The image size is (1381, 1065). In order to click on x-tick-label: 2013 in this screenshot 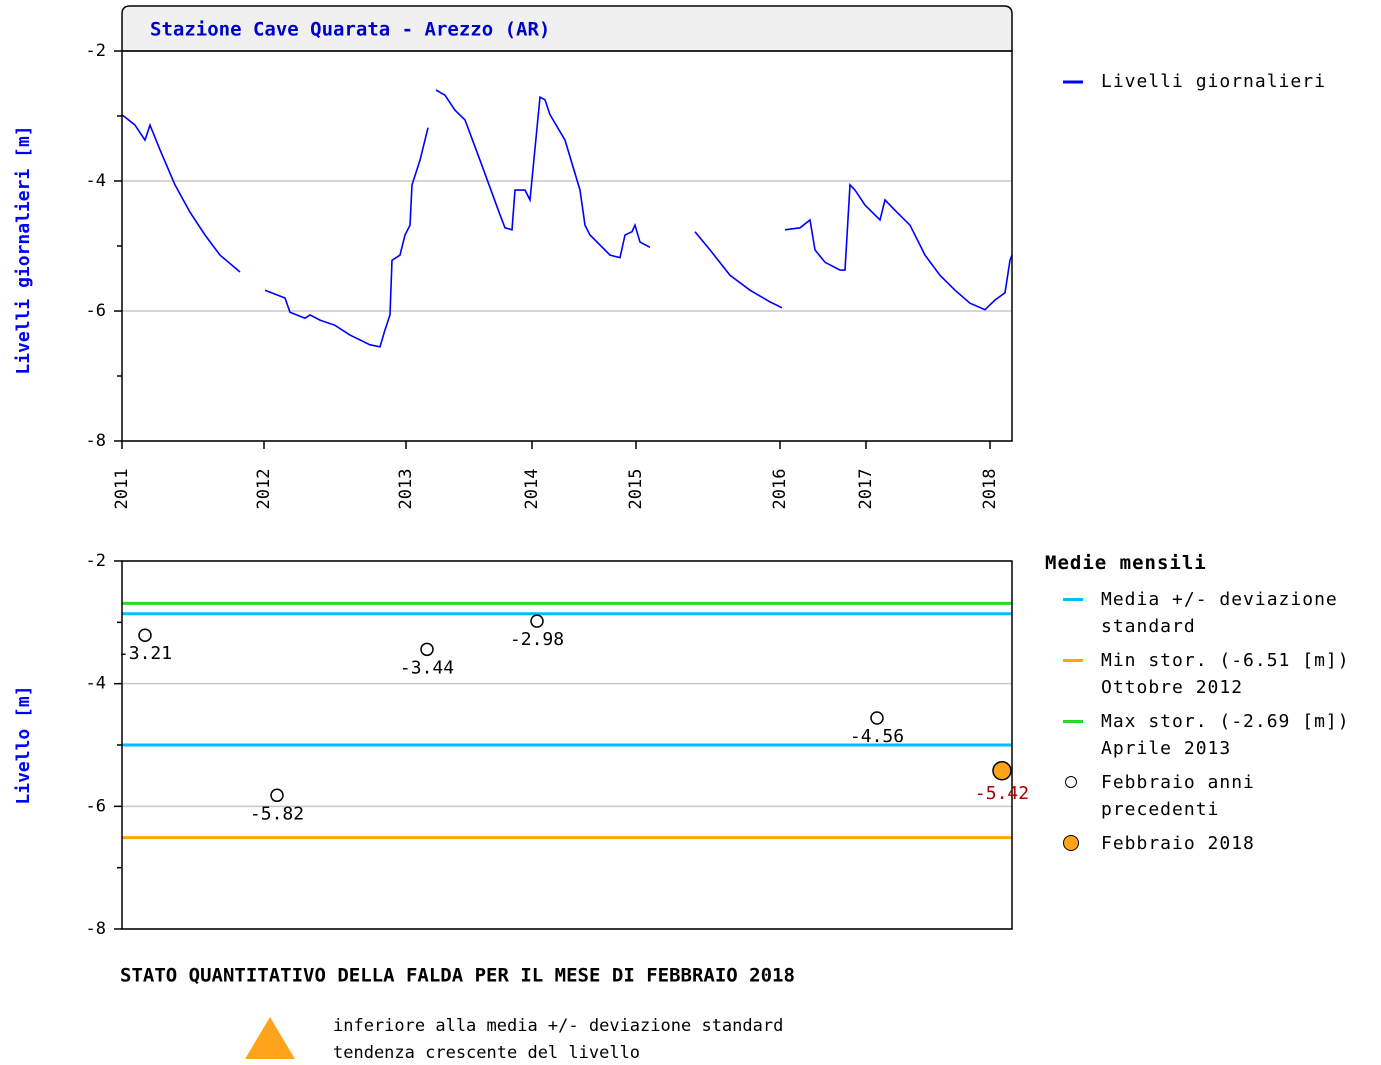, I will do `click(406, 489)`.